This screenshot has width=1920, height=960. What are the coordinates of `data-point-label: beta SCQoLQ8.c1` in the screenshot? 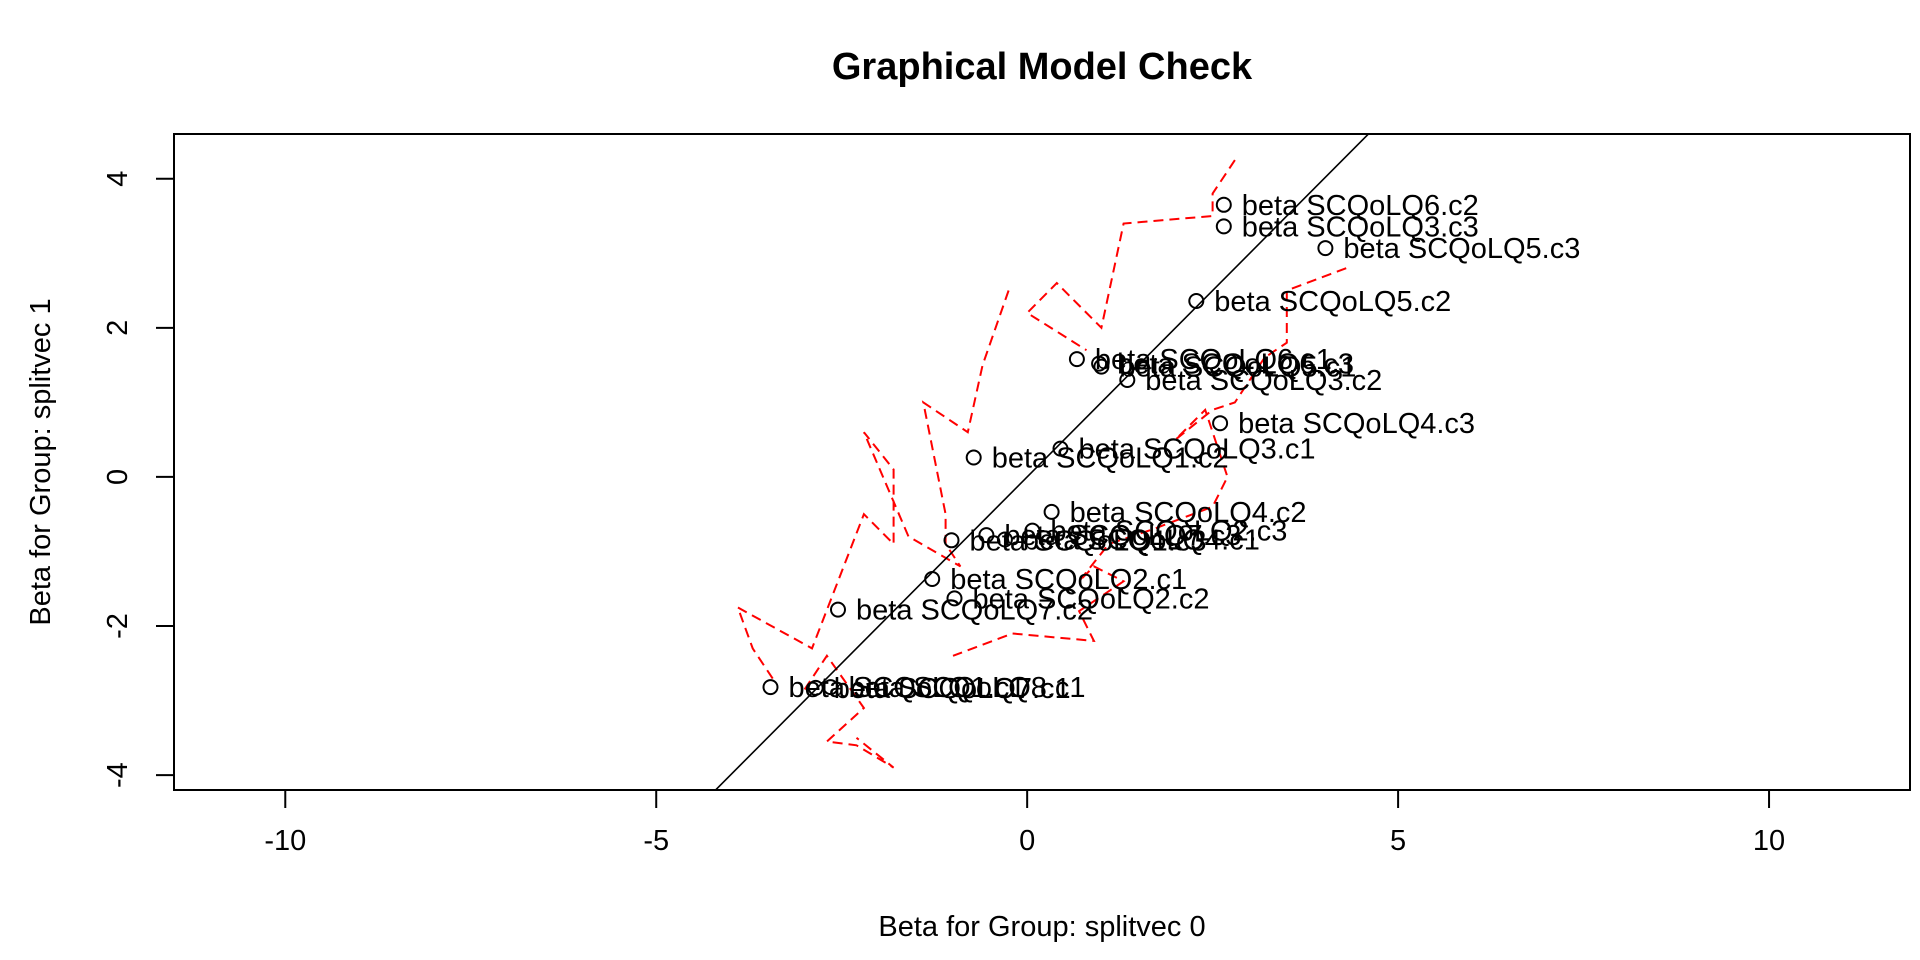 It's located at (967, 688).